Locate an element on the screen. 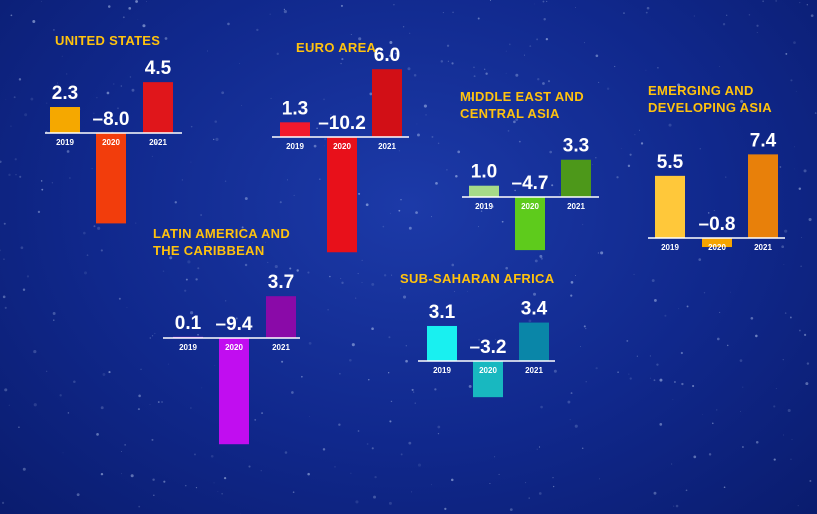 This screenshot has width=817, height=514. value-label: 3.3 is located at coordinates (576, 146).